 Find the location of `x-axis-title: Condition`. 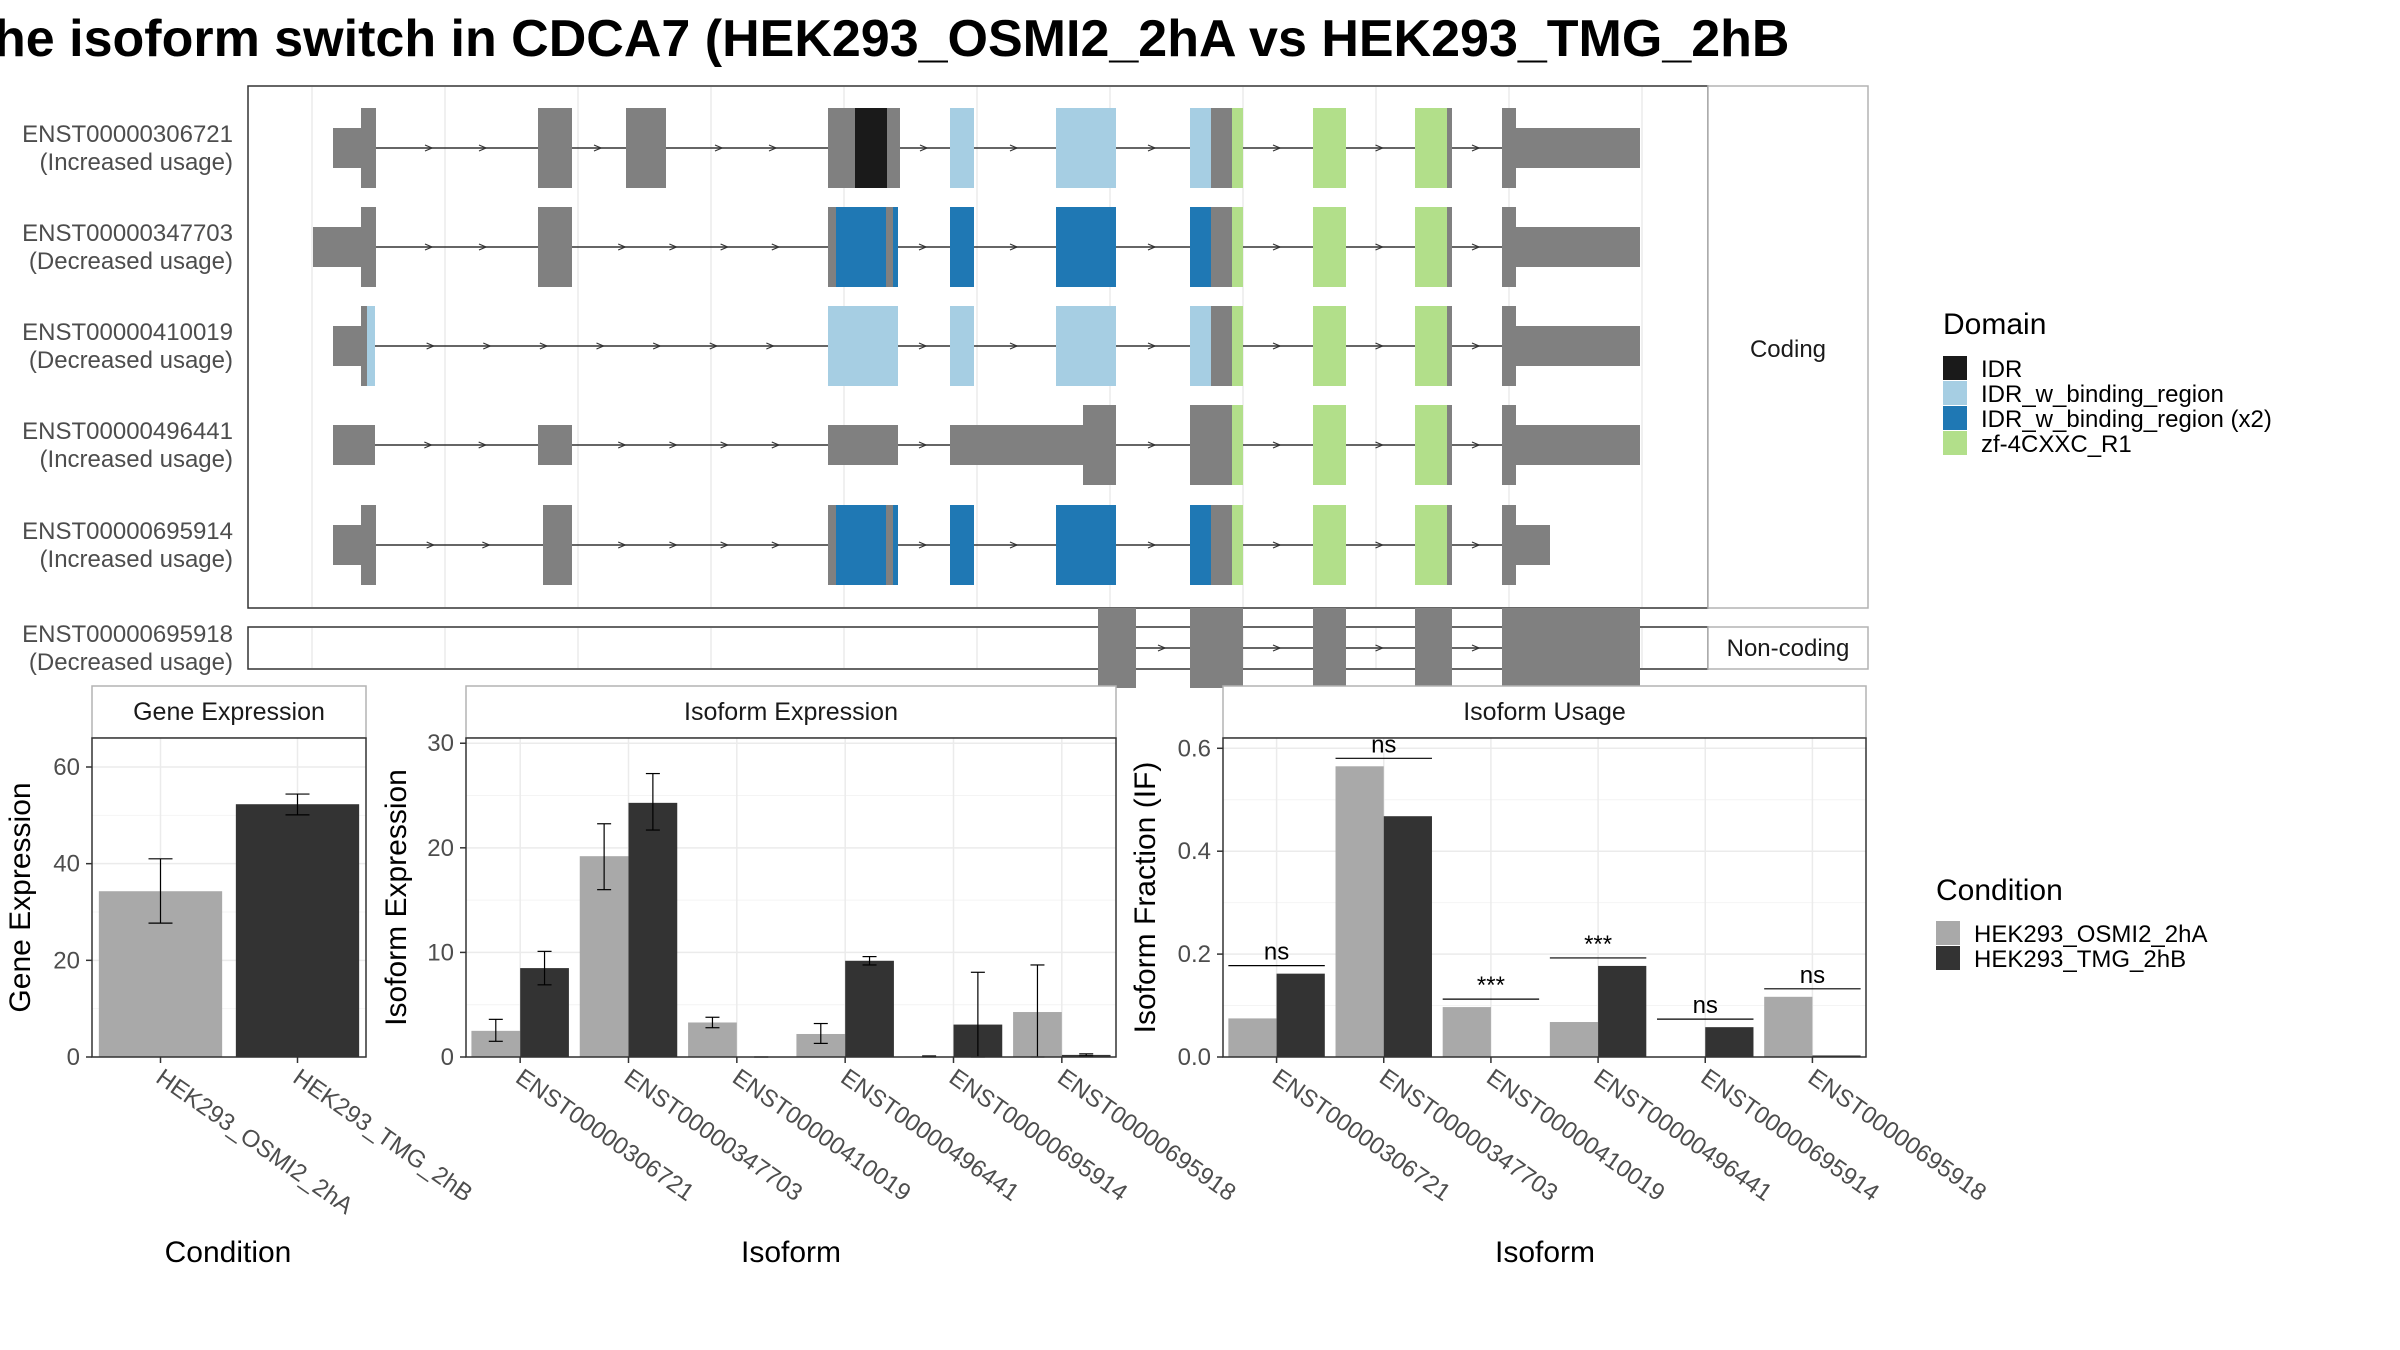

x-axis-title: Condition is located at coordinates (228, 1252).